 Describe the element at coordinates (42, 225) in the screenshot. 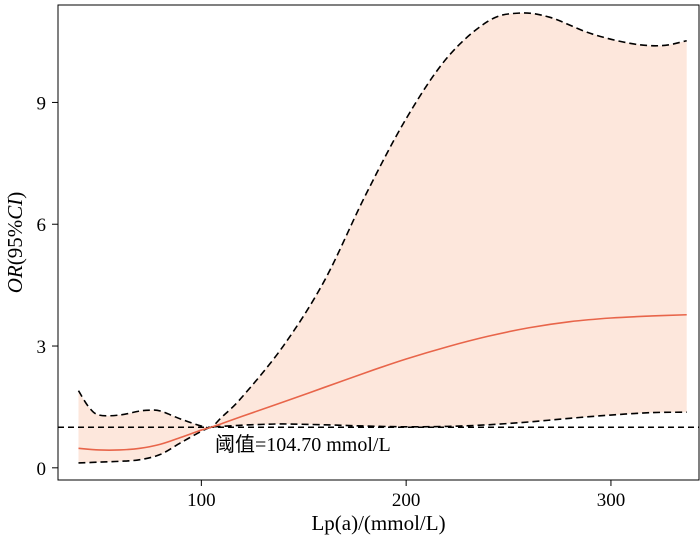

I see `y-tick-label: 6` at that location.